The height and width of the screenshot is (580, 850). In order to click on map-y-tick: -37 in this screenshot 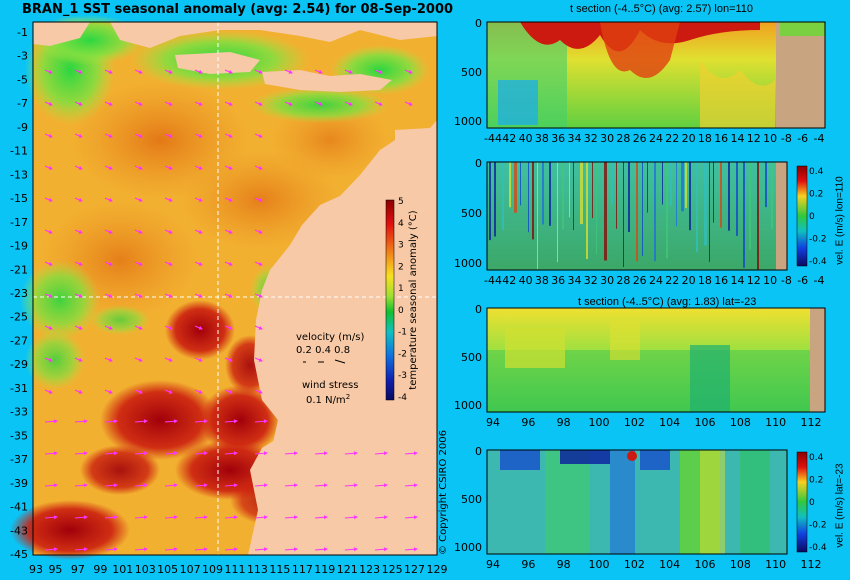, I will do `click(19, 459)`.